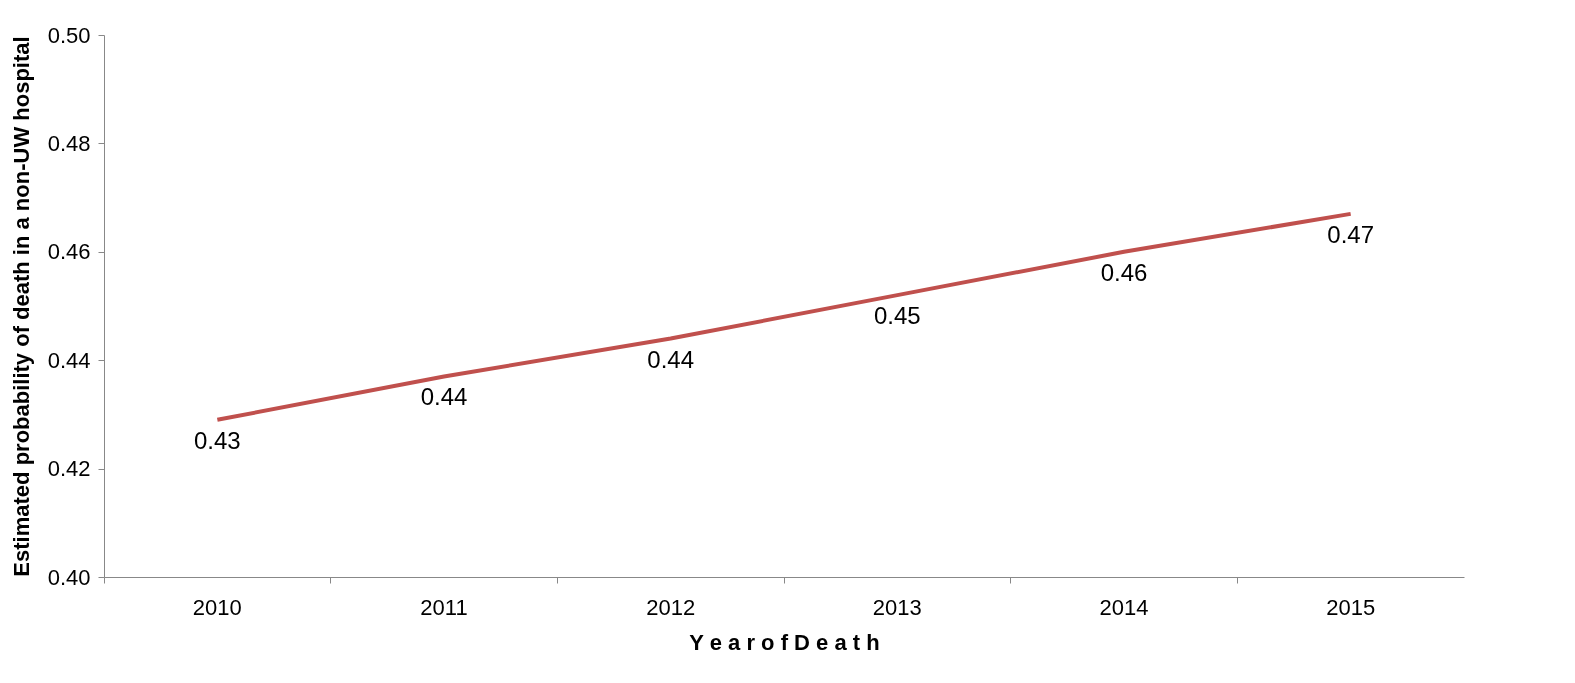 Image resolution: width=1575 pixels, height=683 pixels. What do you see at coordinates (1351, 234) in the screenshot?
I see `data-label: 0.47` at bounding box center [1351, 234].